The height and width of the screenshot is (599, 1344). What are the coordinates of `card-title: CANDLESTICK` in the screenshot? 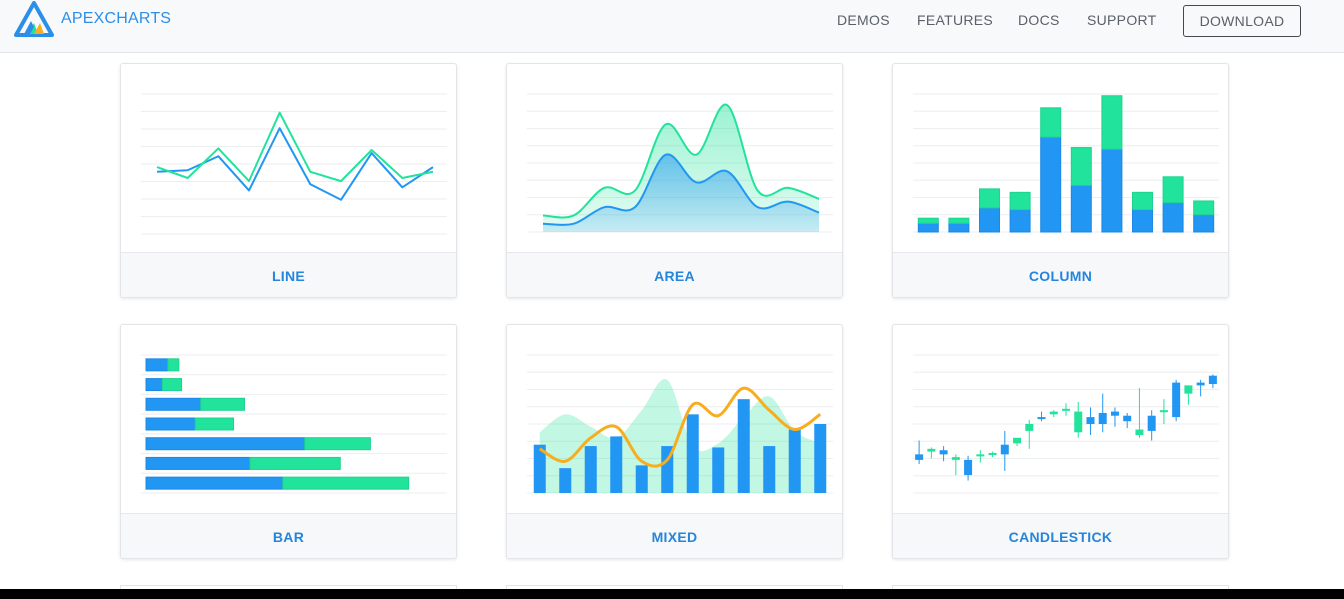 It's located at (1060, 536).